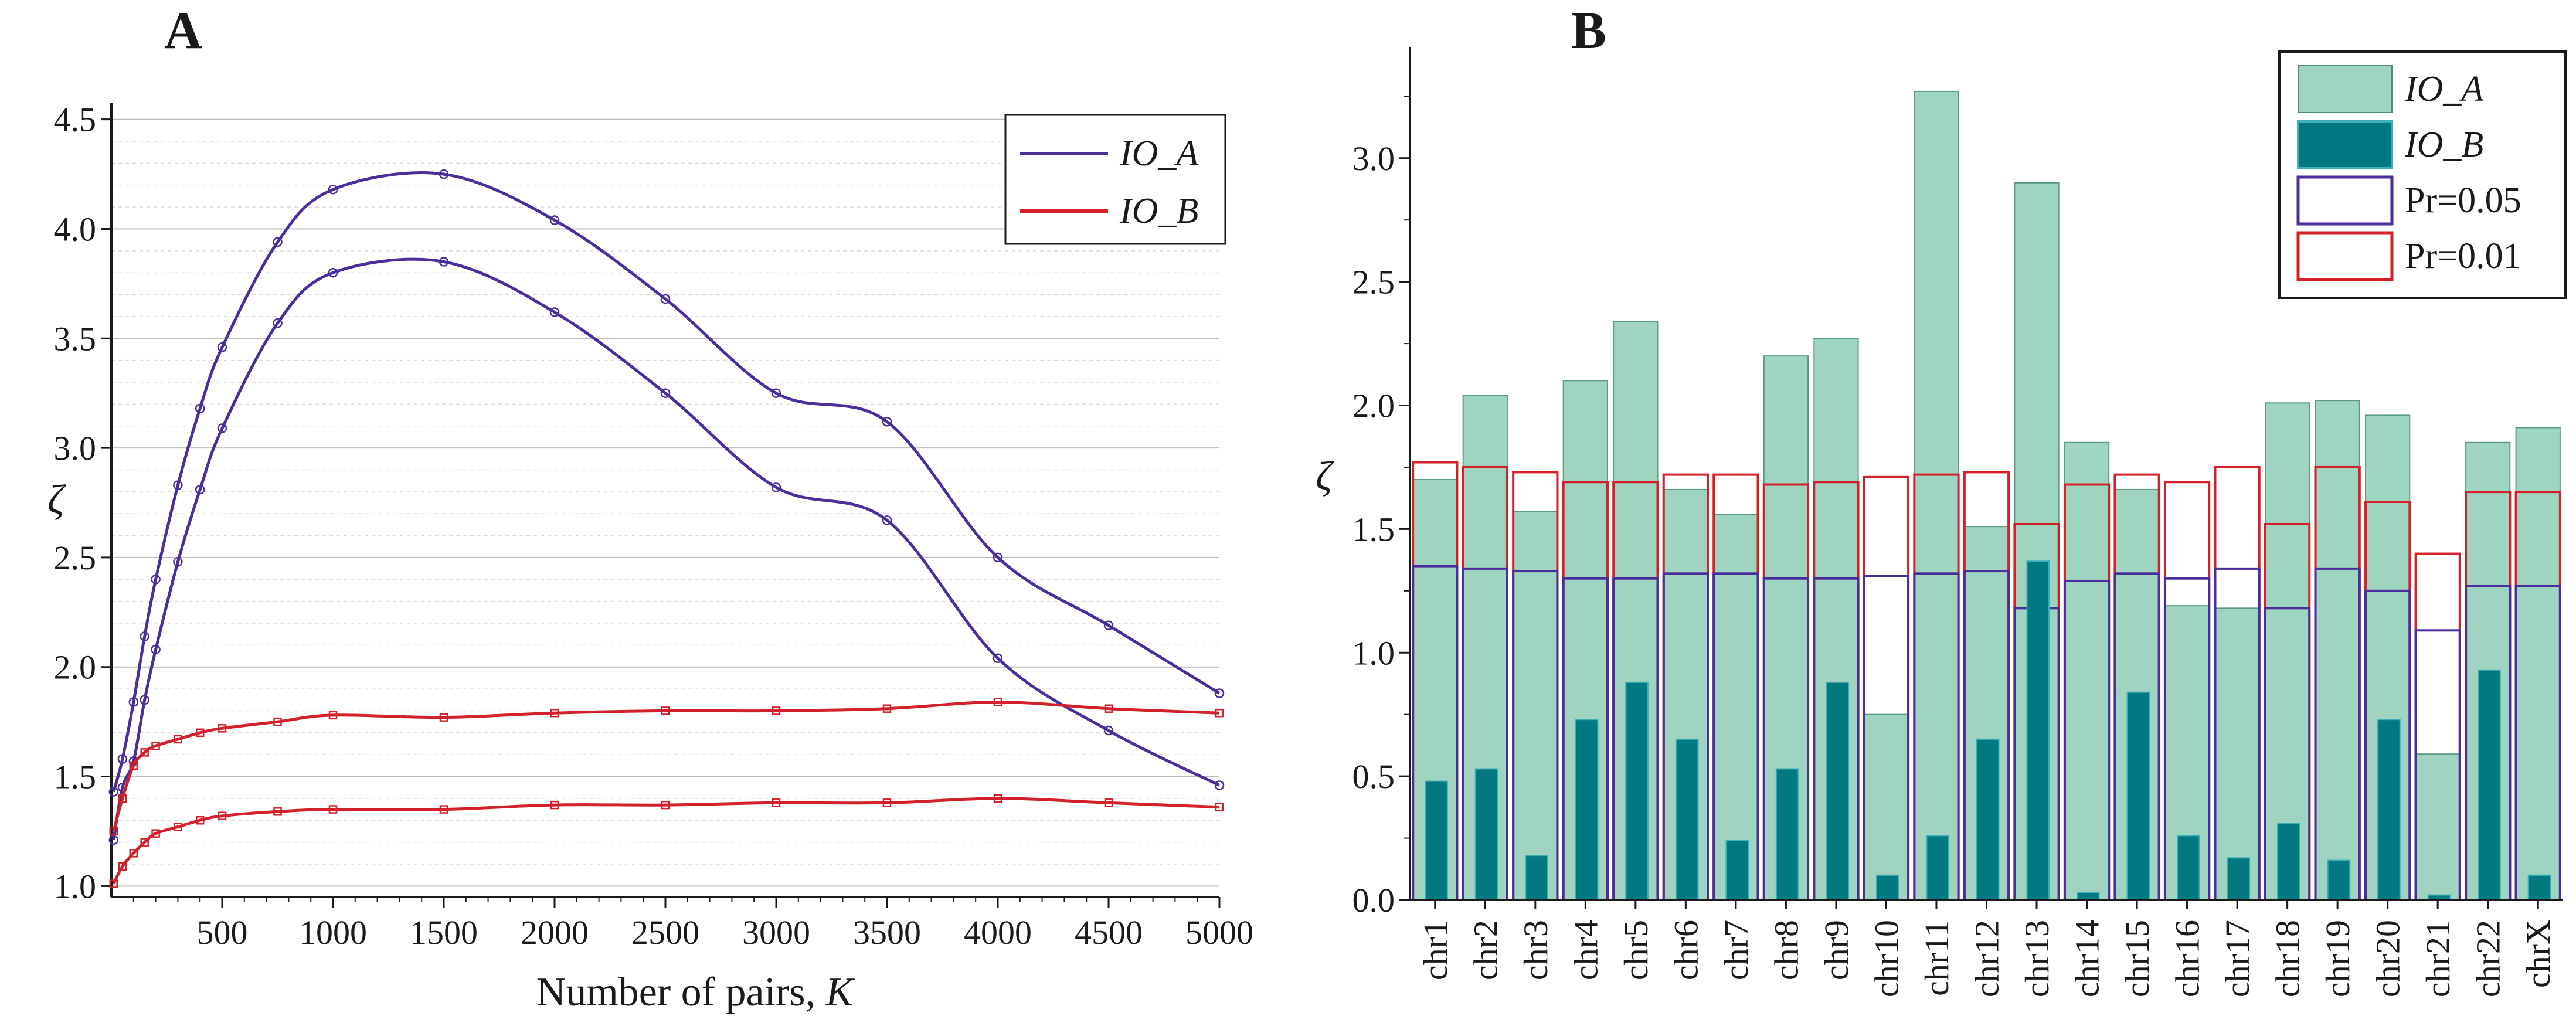 The height and width of the screenshot is (1016, 2576). I want to click on b-x-tick-label: chrX, so click(2538, 954).